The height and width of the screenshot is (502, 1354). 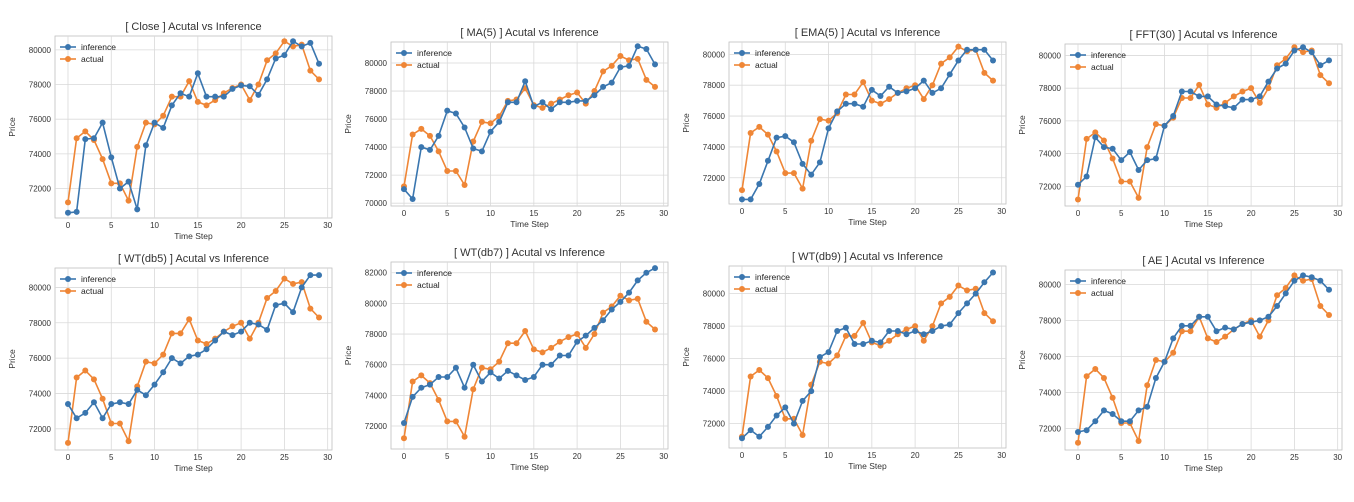 What do you see at coordinates (714, 54) in the screenshot?
I see `y-tick-label: 80000` at bounding box center [714, 54].